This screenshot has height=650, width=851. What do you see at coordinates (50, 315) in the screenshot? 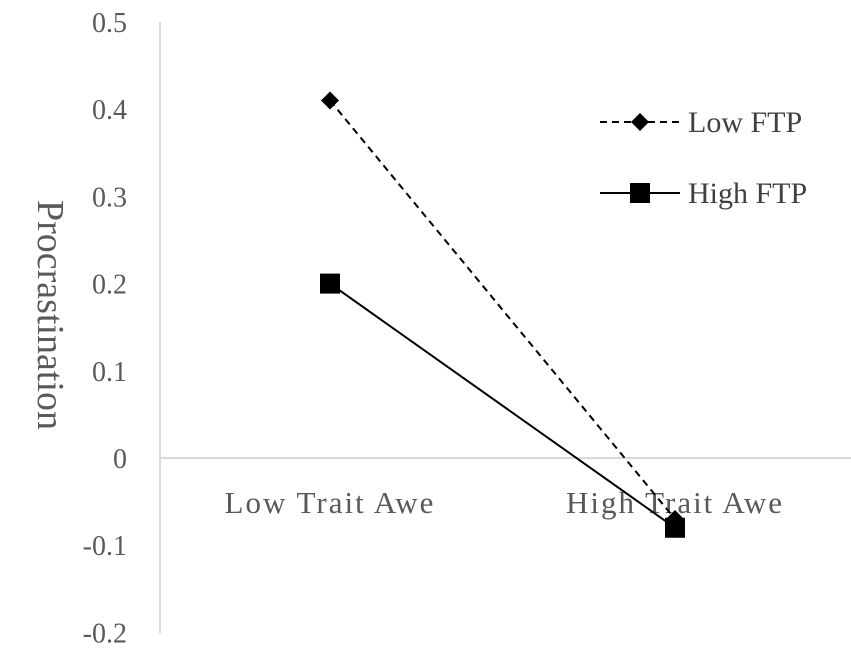
I see `y-axis-title: Procrastination` at bounding box center [50, 315].